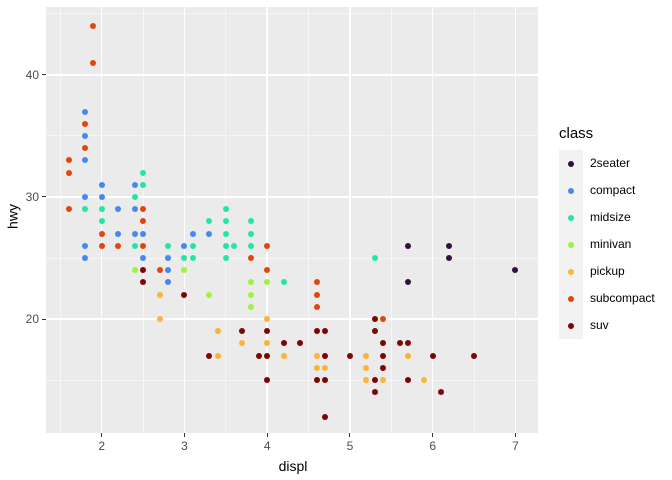 This screenshot has height=480, width=672. I want to click on legend-swatch-minivan-icon, so click(571, 244).